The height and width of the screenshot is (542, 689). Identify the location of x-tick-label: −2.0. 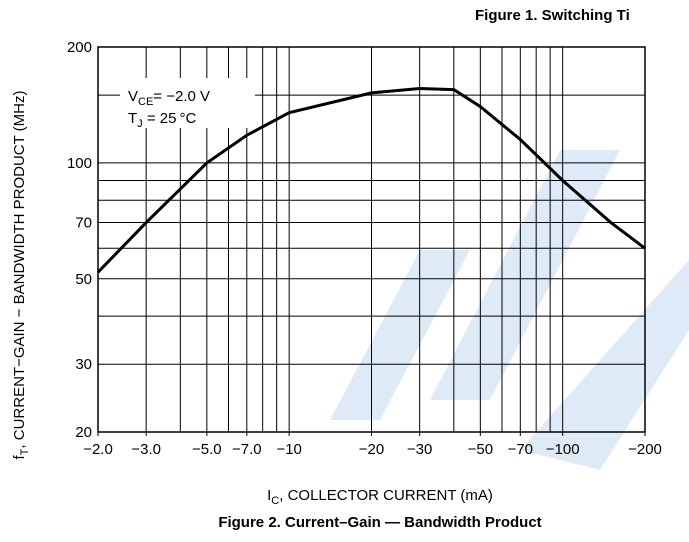
(98, 449).